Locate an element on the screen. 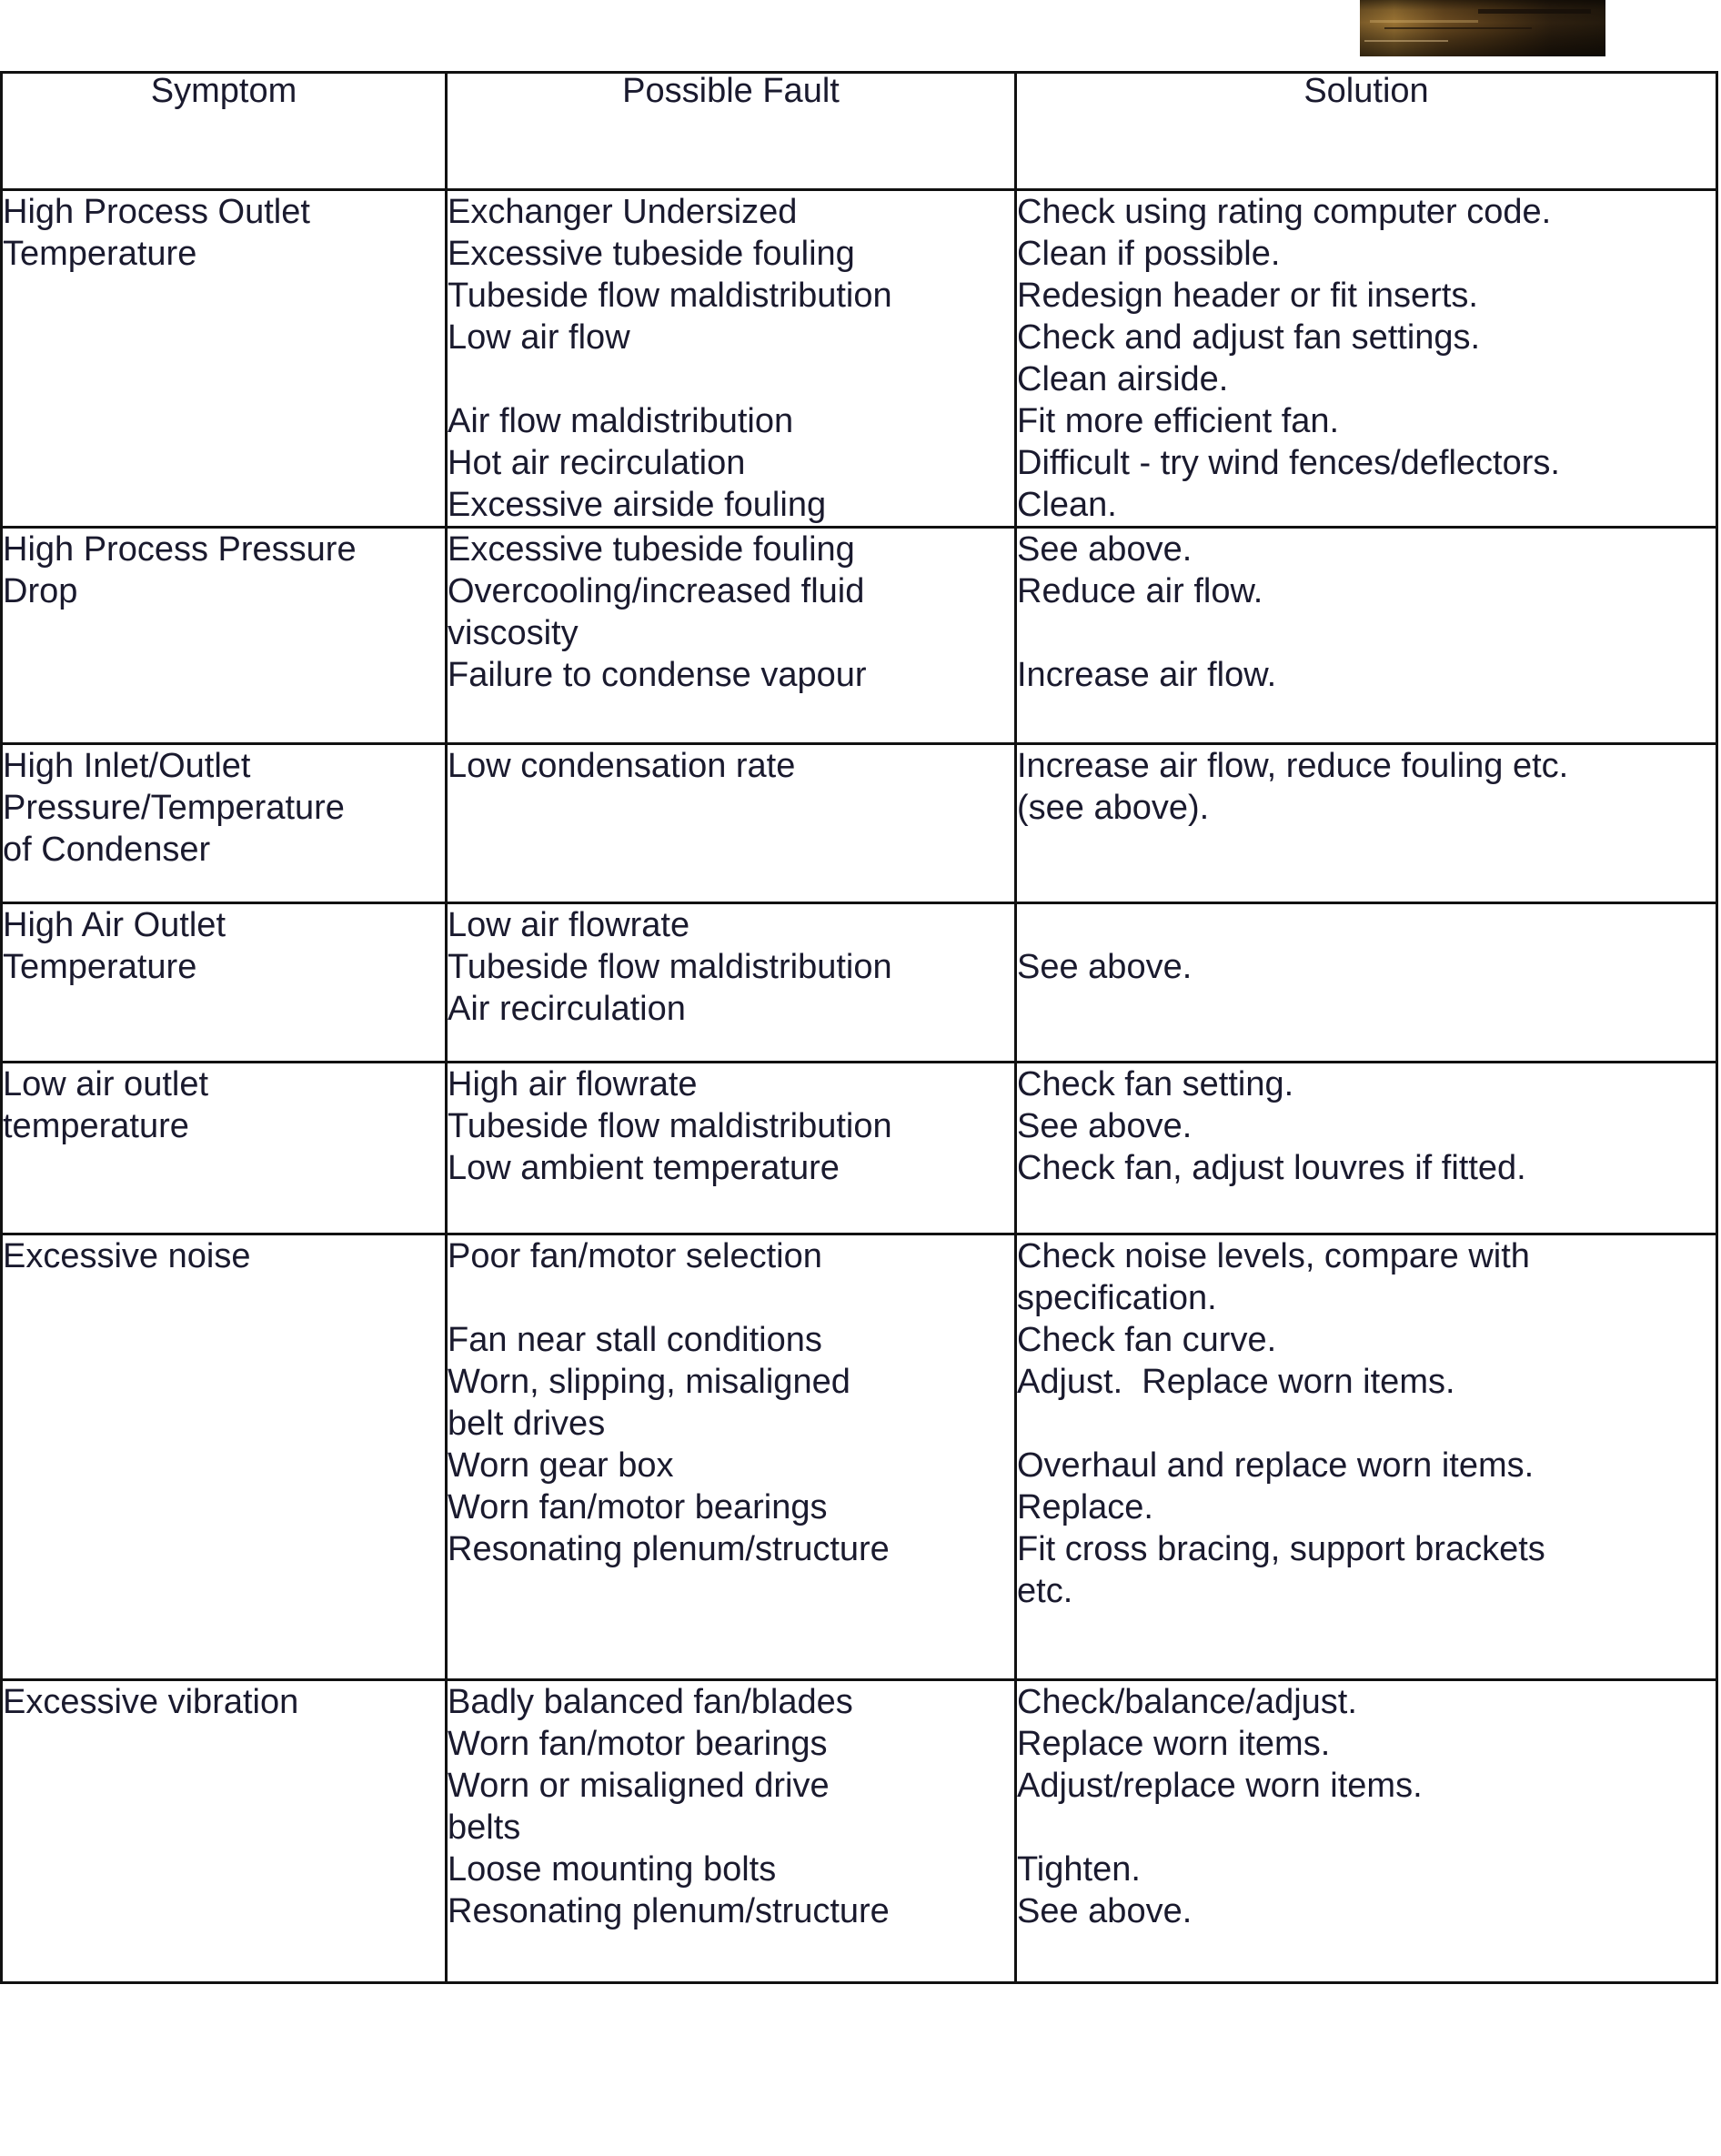  cell-symptom: High Process Pressure Drop is located at coordinates (224, 635).